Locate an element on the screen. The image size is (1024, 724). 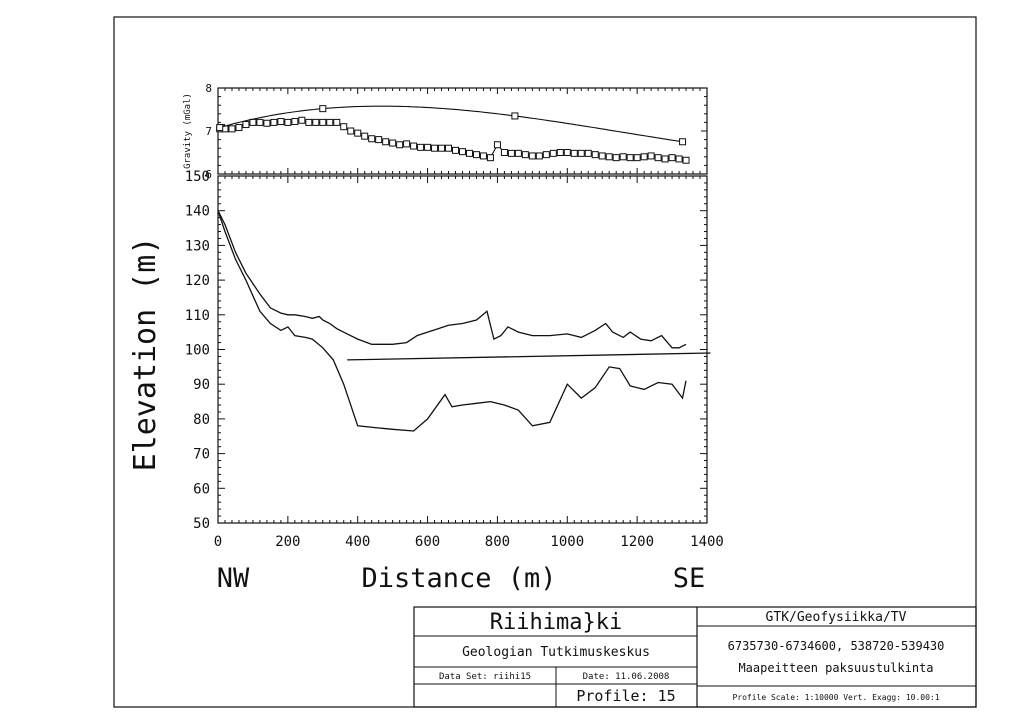
elevation-x-tick-label: 600 is located at coordinates (427, 542).